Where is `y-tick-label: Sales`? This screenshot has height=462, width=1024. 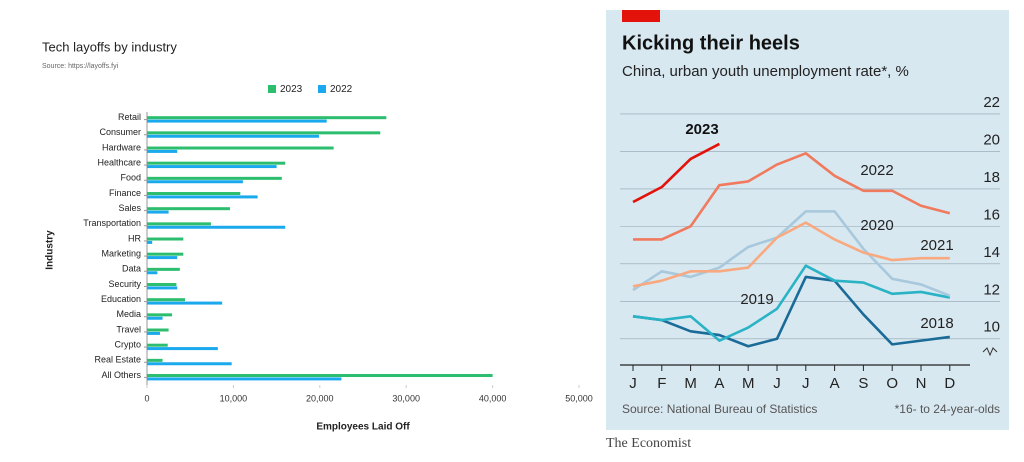
y-tick-label: Sales is located at coordinates (129, 208).